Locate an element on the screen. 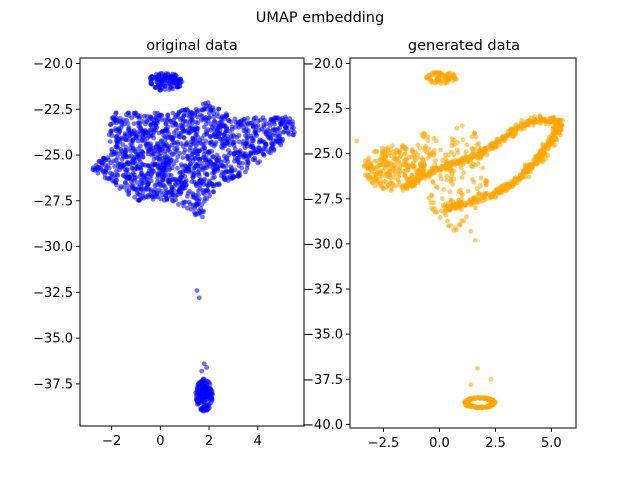  y-tick-label: −27.5 is located at coordinates (323, 199).